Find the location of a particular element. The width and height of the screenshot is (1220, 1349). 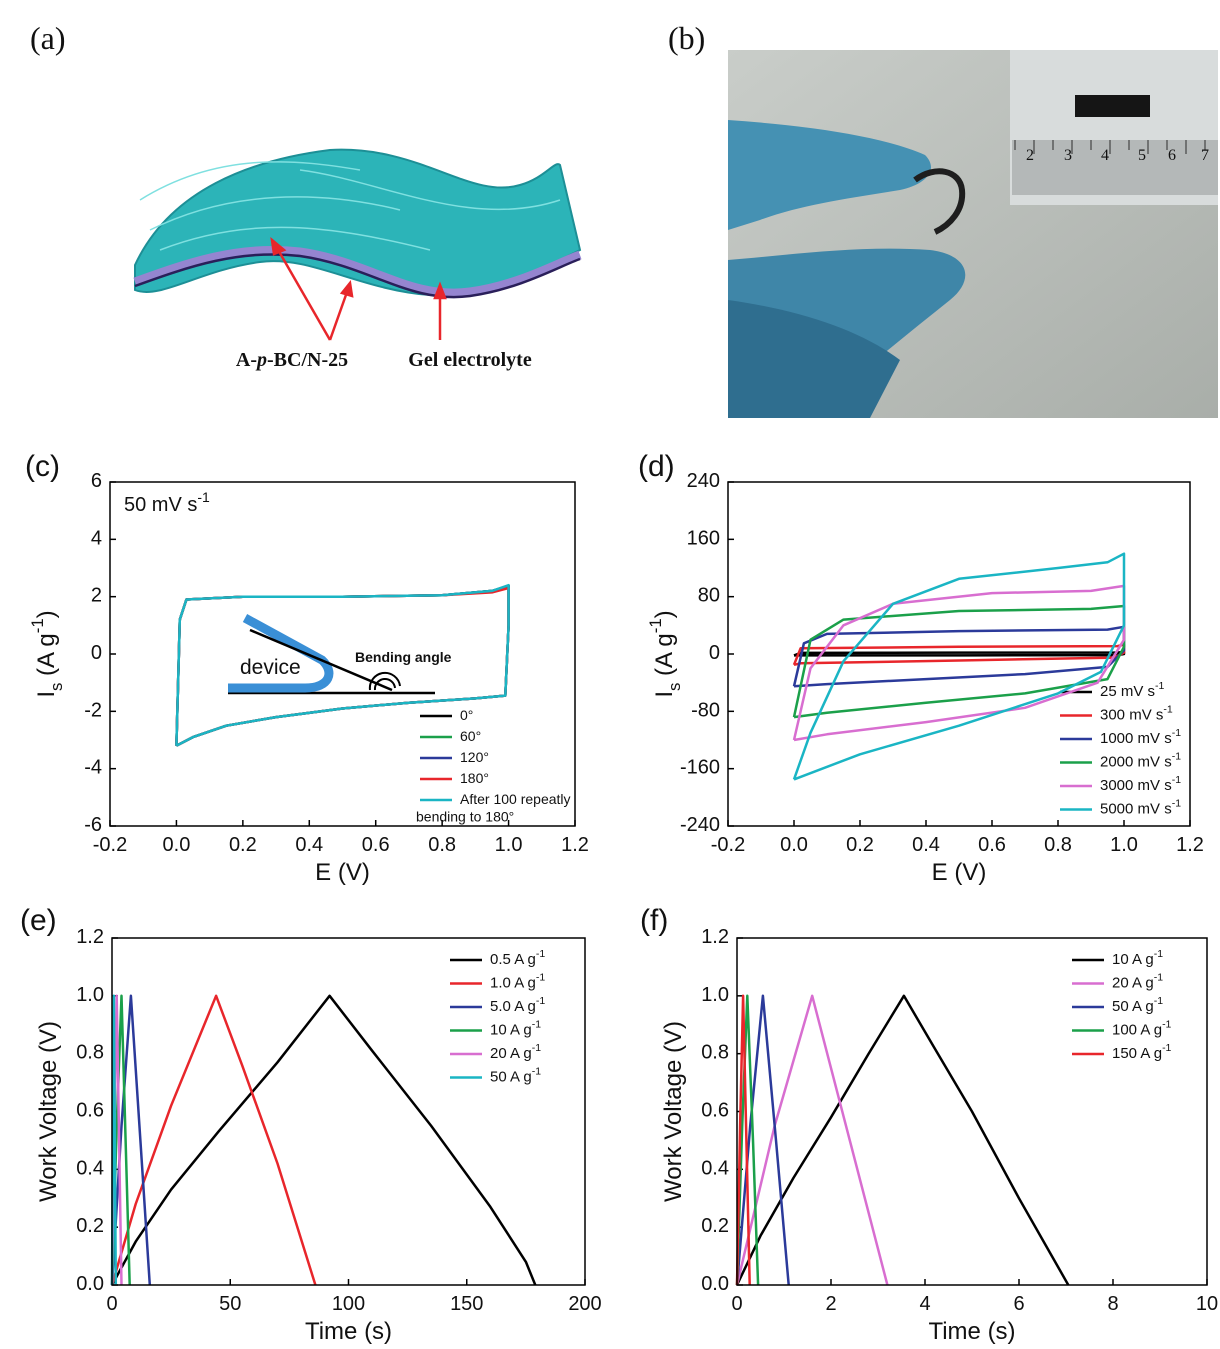

panel-label: (c) is located at coordinates (42, 466).